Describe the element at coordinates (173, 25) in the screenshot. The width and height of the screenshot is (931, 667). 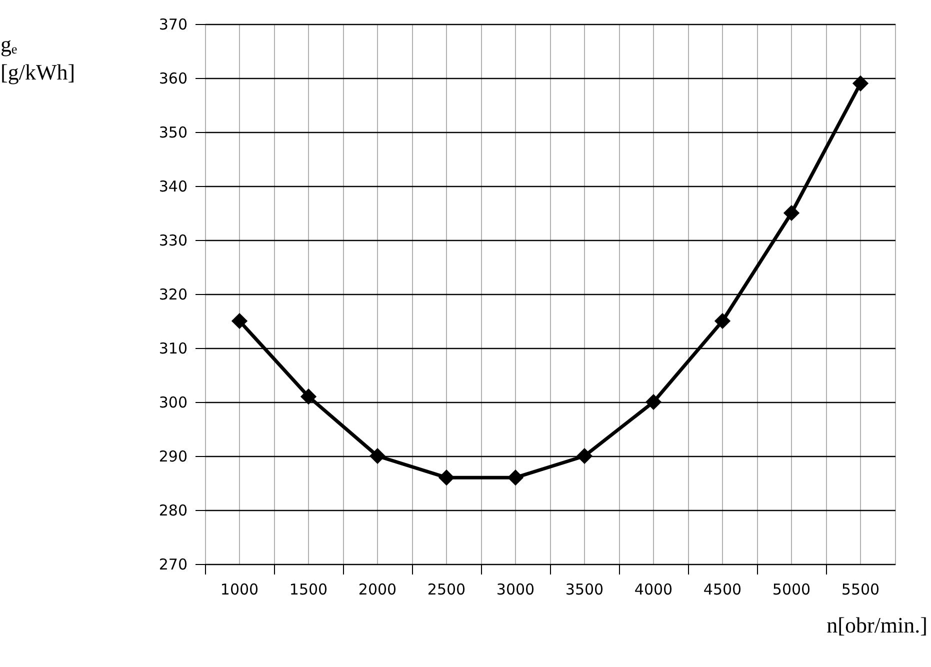
I see `y-tick-label: 370` at that location.